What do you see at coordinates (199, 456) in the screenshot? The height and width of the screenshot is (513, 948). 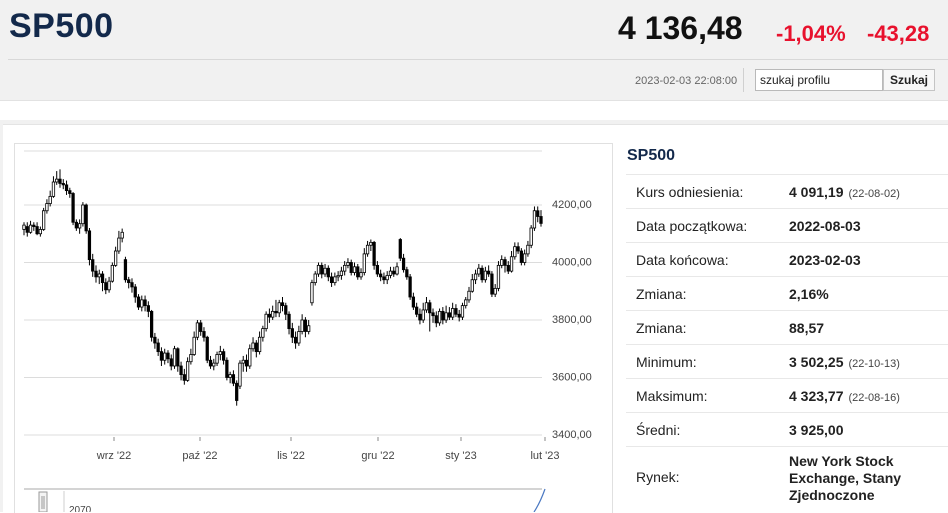 I see `x-tick-label: paź '22` at bounding box center [199, 456].